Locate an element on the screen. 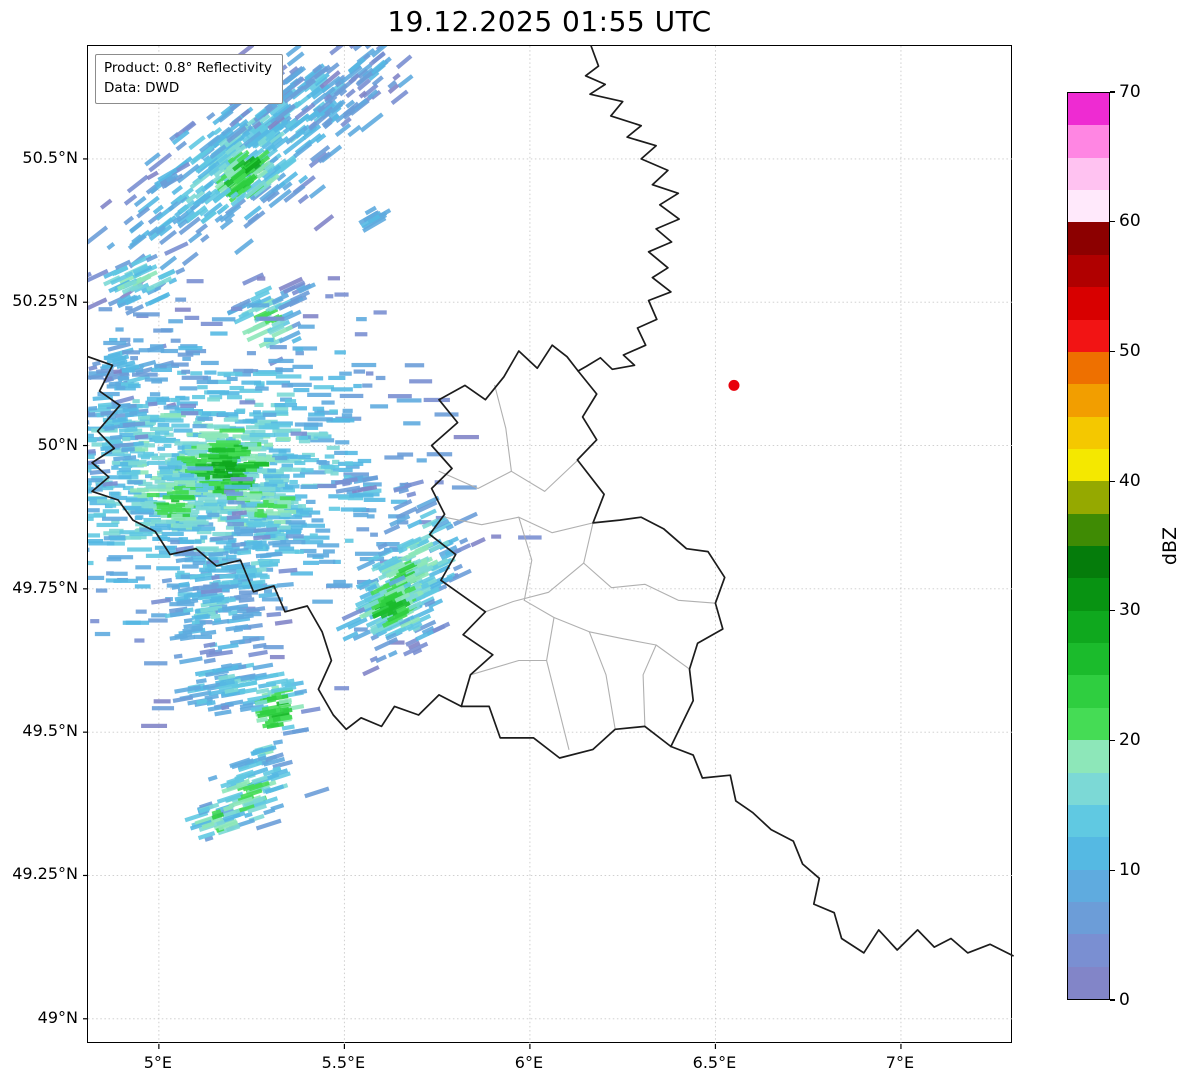 This screenshot has width=1202, height=1081. colorbar-tick-label: 70 is located at coordinates (1130, 91).